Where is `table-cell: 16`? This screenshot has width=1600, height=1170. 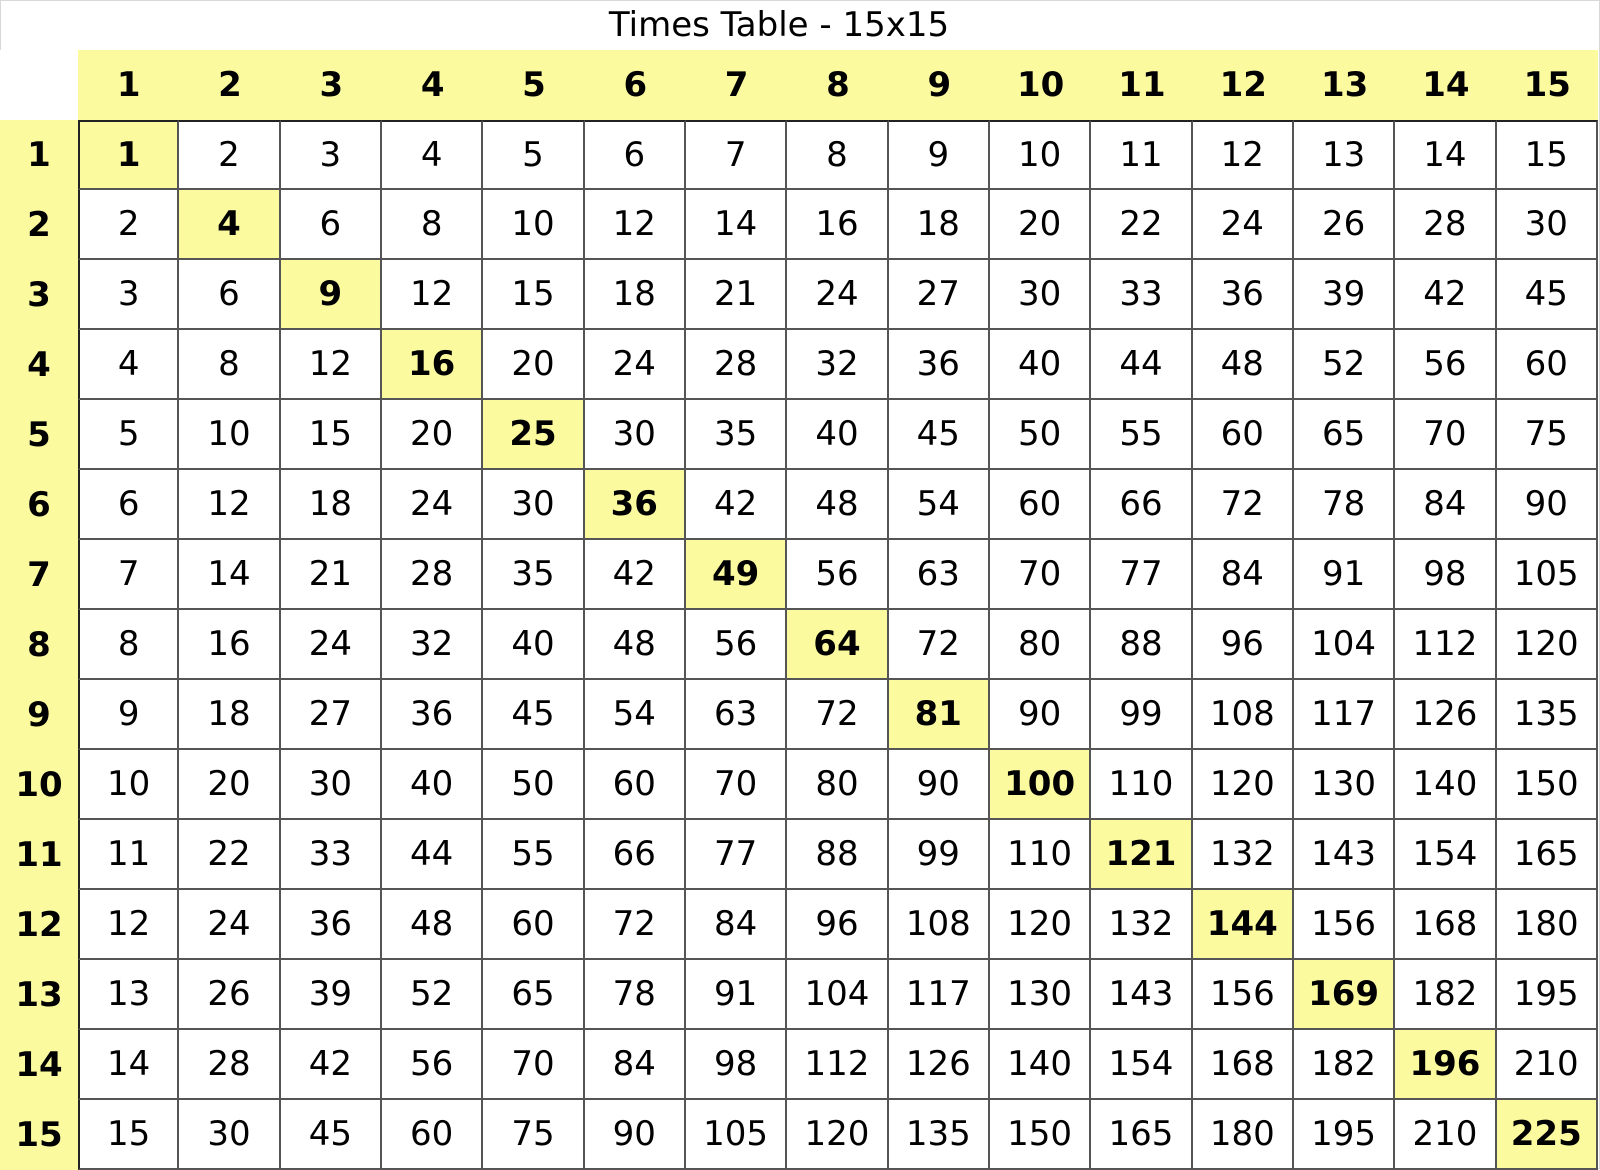 table-cell: 16 is located at coordinates (230, 645).